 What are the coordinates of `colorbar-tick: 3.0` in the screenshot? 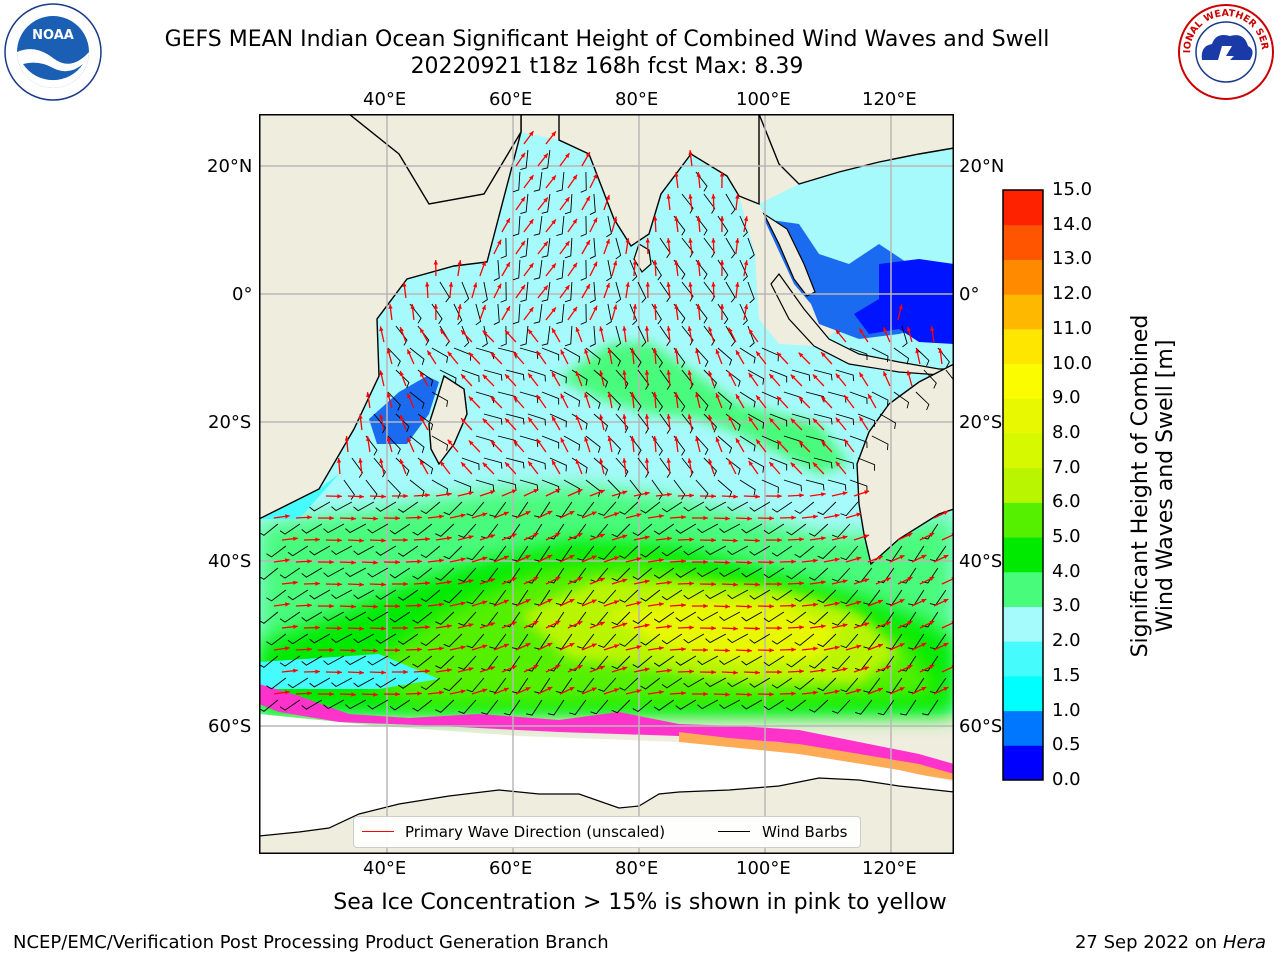 It's located at (1066, 606).